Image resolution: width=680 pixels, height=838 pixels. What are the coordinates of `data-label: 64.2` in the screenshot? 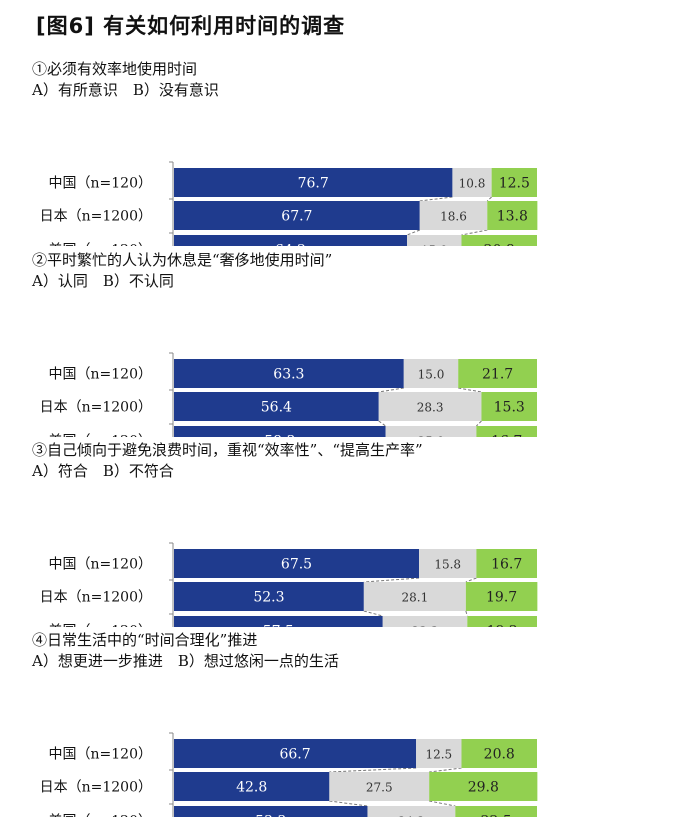 It's located at (290, 245).